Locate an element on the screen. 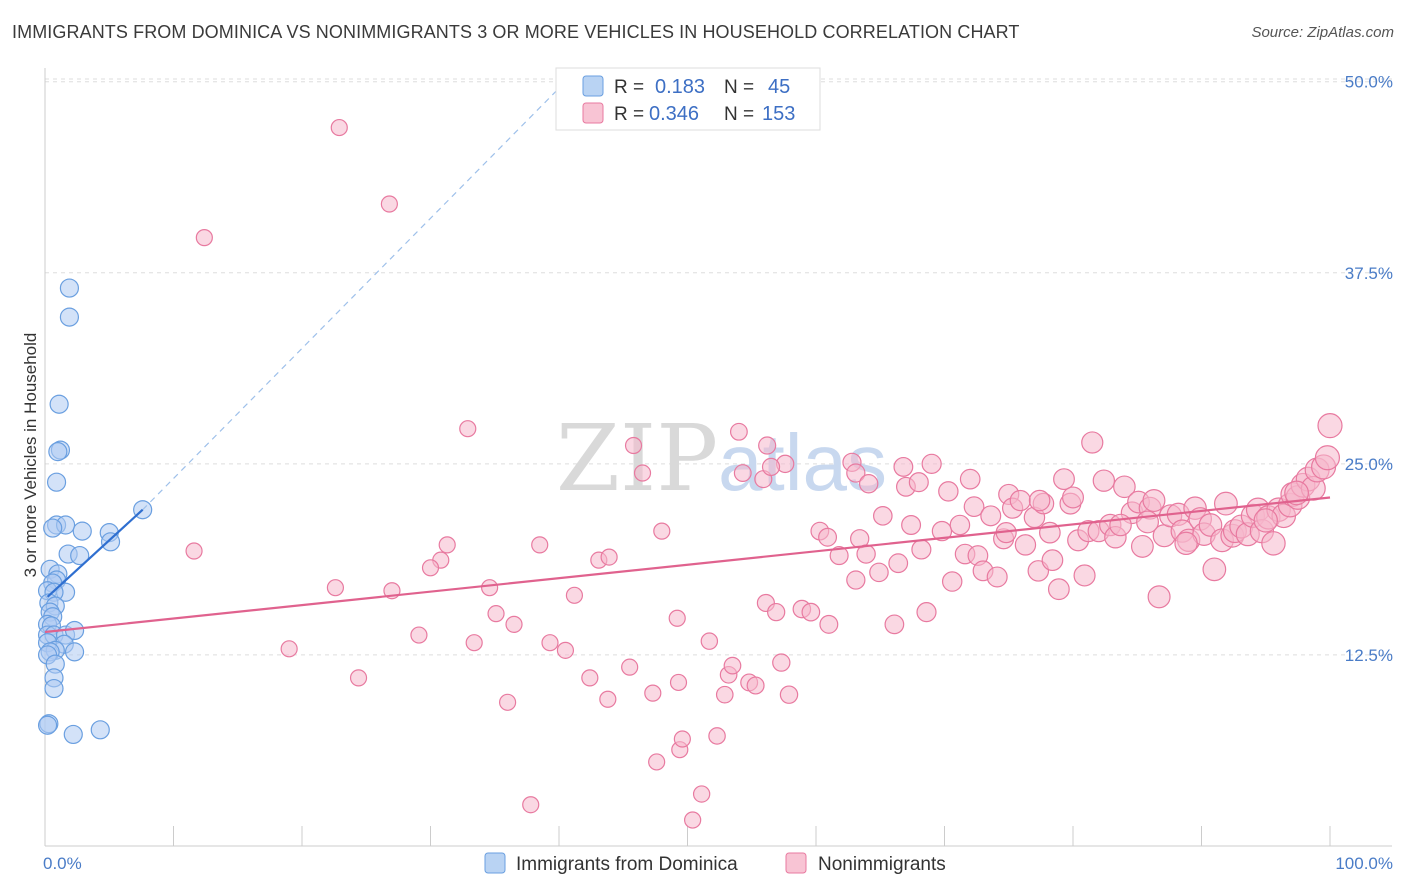  watermark: ZIP atlas is located at coordinates (721, 458).